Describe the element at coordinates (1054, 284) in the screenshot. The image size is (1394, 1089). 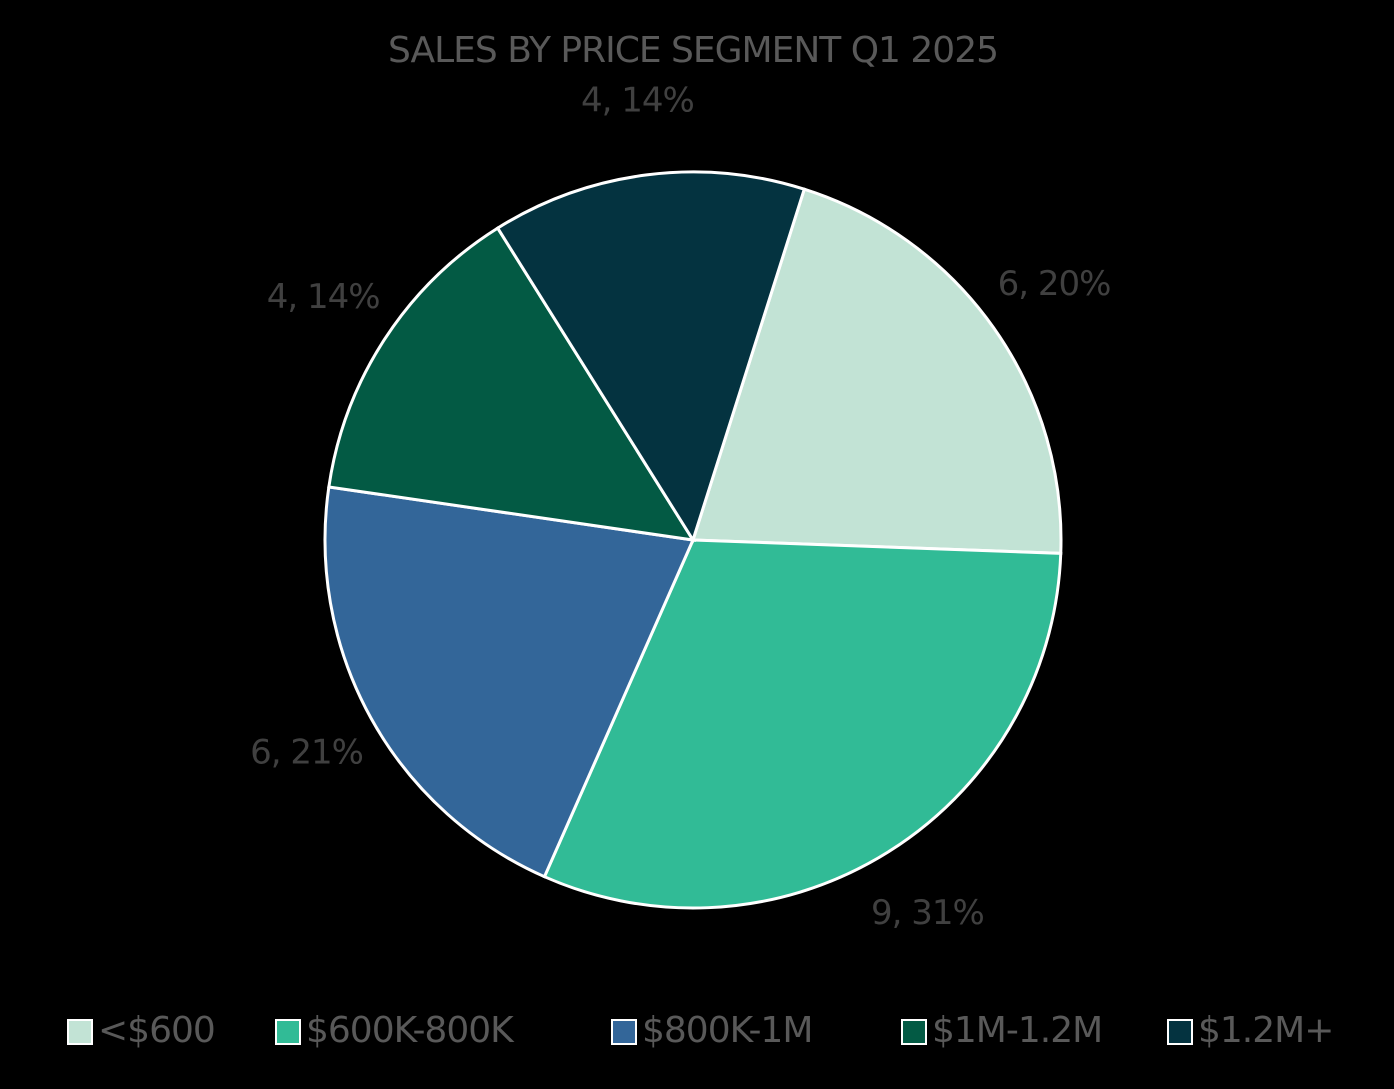
I see `data-label: 6, 20%` at that location.